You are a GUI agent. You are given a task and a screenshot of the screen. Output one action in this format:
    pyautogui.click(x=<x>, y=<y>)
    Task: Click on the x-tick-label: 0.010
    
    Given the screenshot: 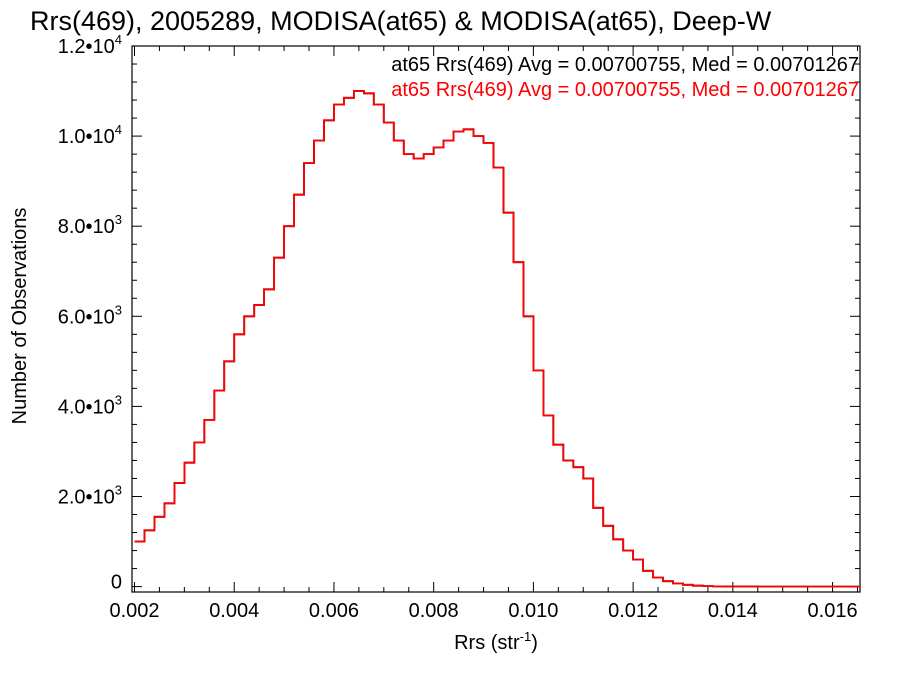 What is the action you would take?
    pyautogui.click(x=533, y=611)
    